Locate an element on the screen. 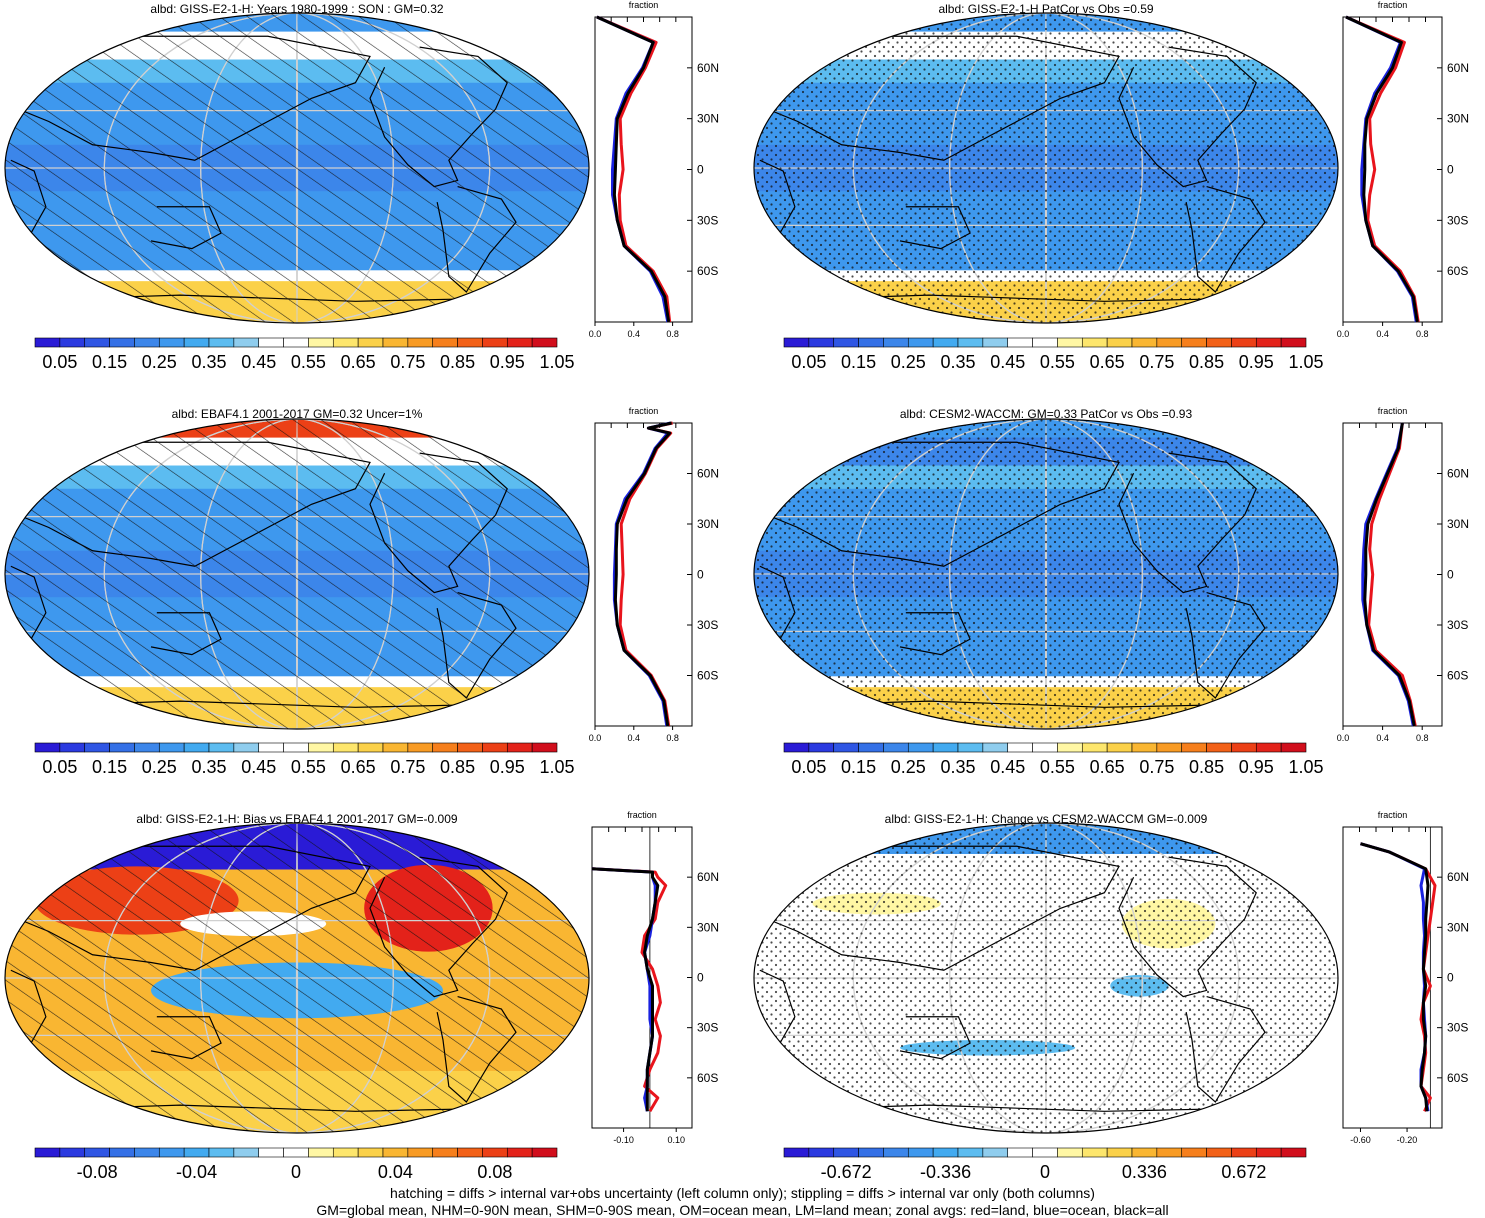 The height and width of the screenshot is (1218, 1485). lat-label: 30N is located at coordinates (708, 524).